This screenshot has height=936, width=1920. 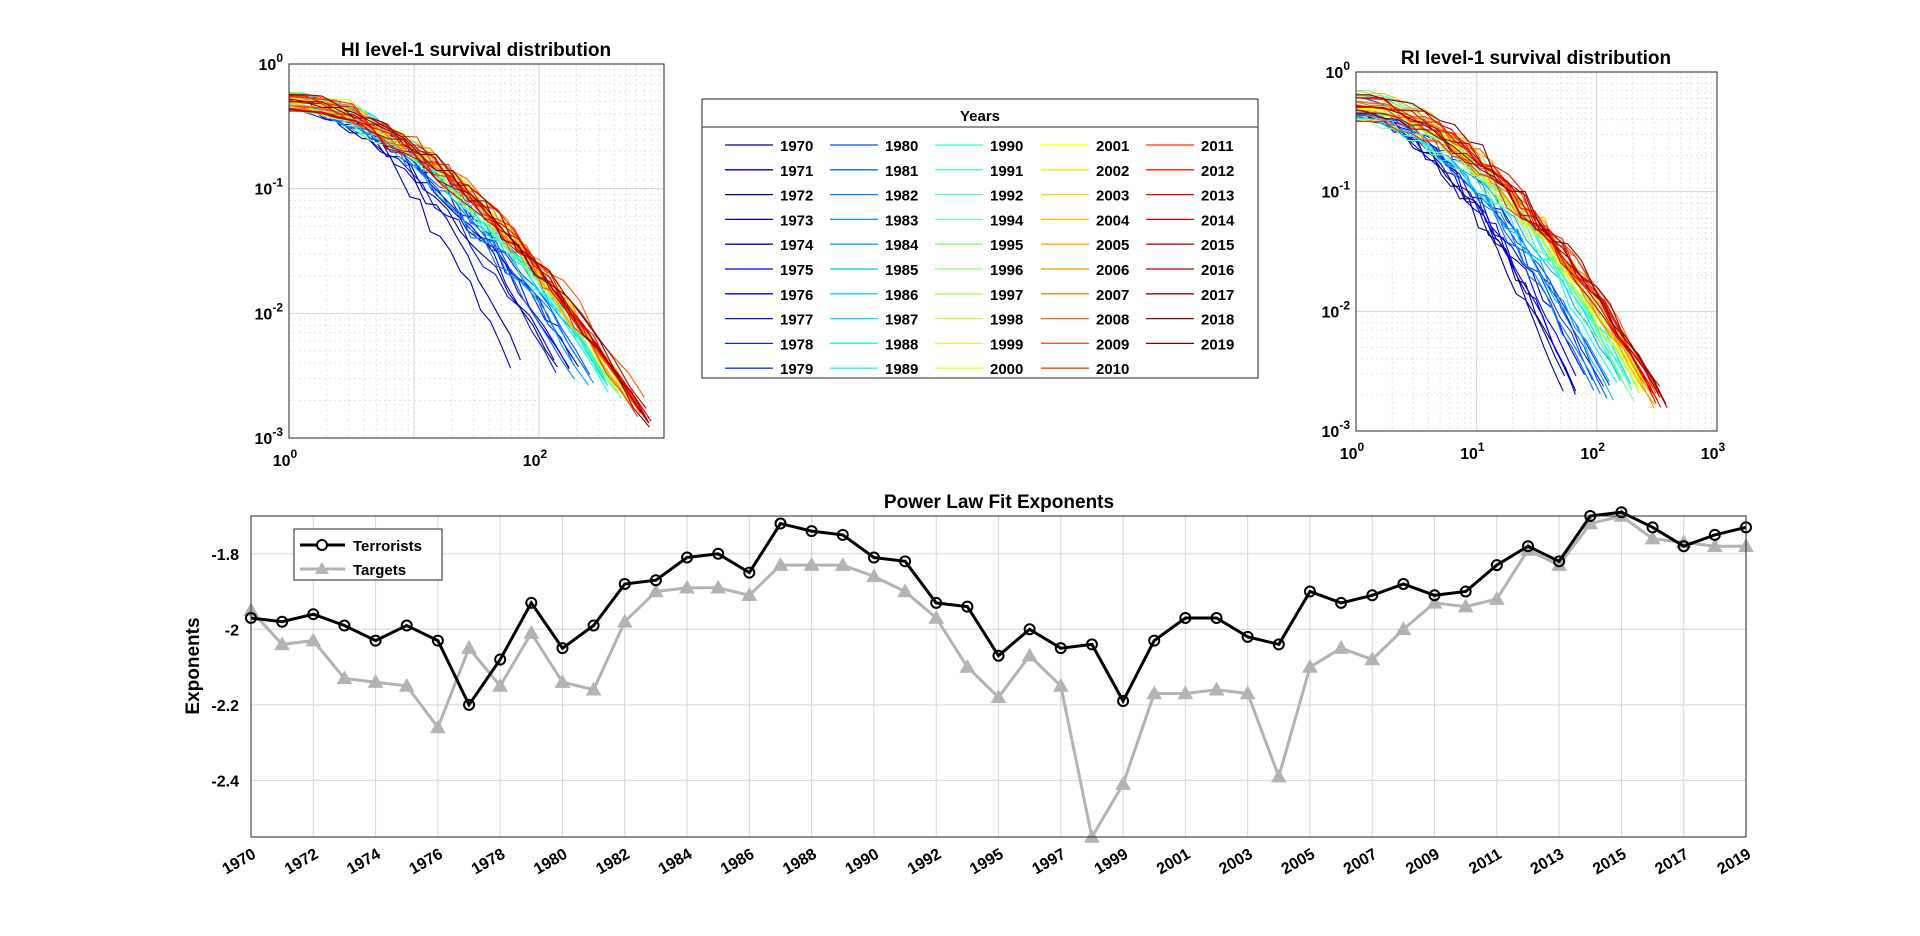 What do you see at coordinates (1006, 344) in the screenshot?
I see `legend-year-label: 1999` at bounding box center [1006, 344].